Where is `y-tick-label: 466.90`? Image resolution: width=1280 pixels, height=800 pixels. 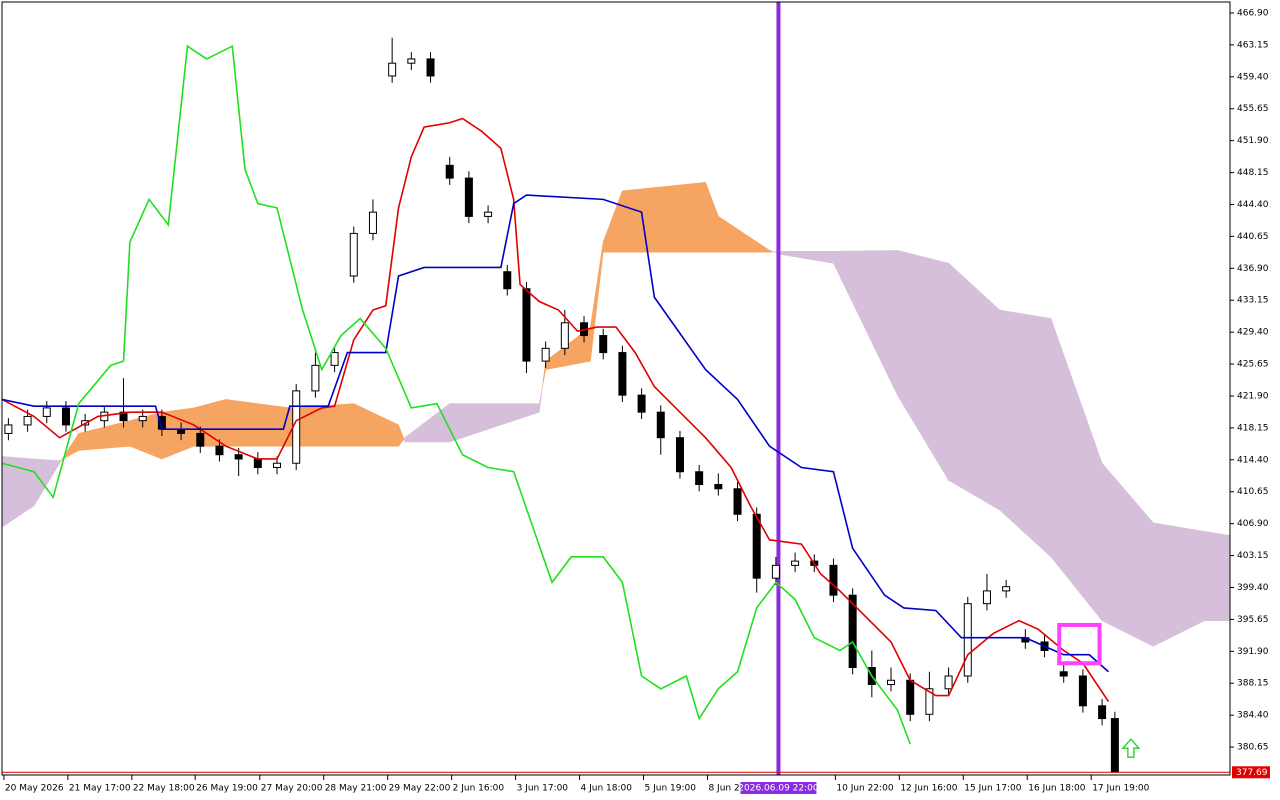
y-tick-label: 466.90 is located at coordinates (1253, 13).